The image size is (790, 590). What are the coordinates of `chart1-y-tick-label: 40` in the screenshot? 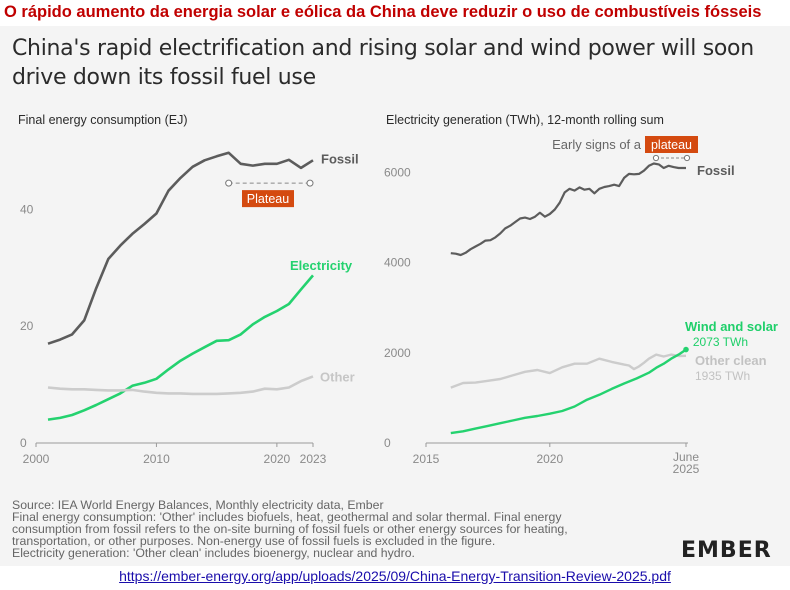 It's located at (27, 209).